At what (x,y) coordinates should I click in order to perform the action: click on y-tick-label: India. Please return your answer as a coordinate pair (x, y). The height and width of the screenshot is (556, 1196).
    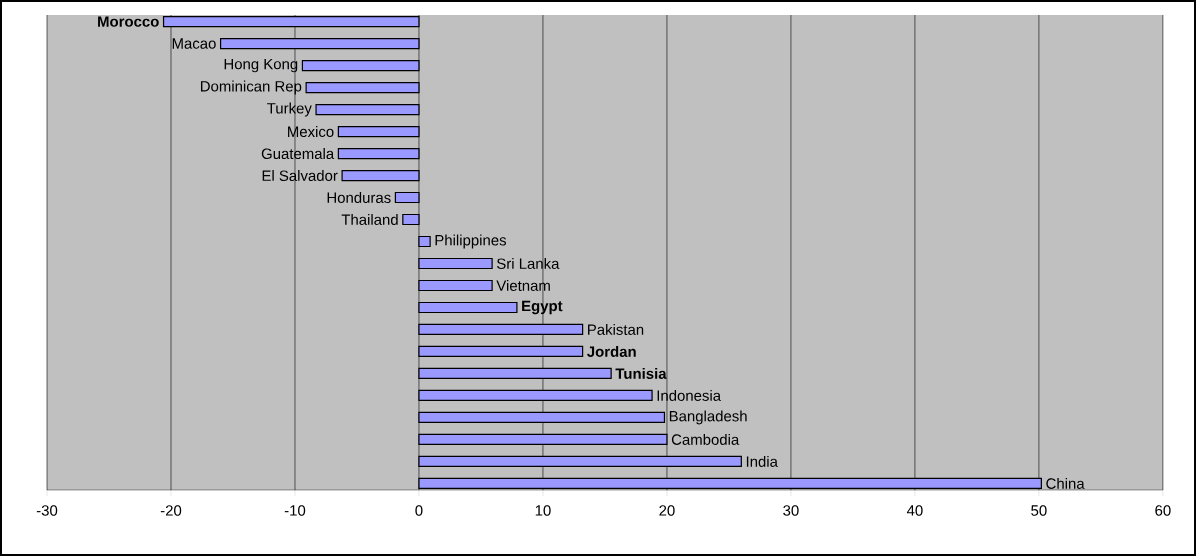
    Looking at the image, I should click on (762, 461).